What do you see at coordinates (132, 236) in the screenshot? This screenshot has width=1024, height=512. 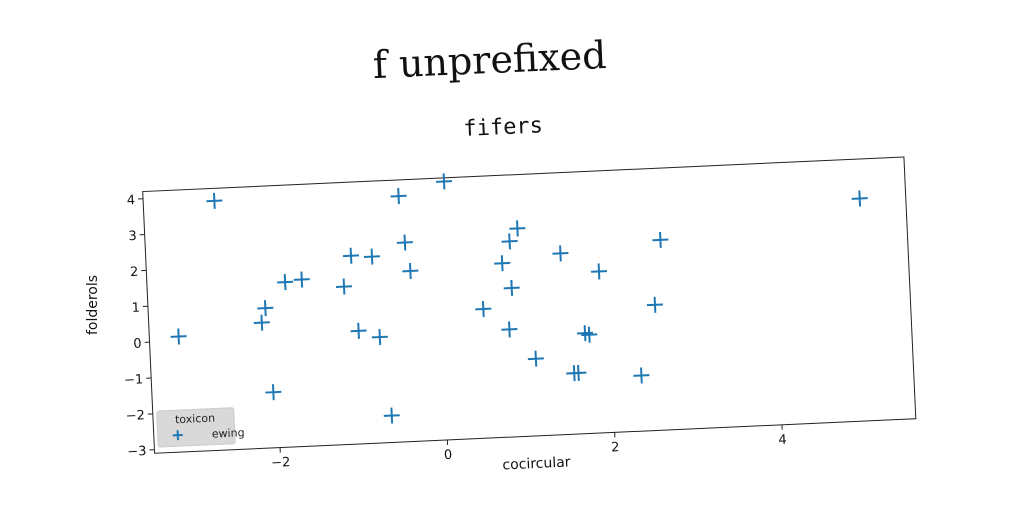 I see `y-tick-label: 3` at bounding box center [132, 236].